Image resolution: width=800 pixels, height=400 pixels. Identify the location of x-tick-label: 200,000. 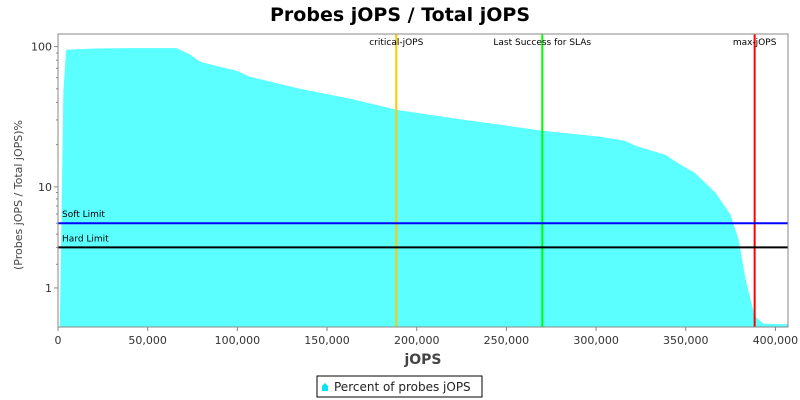
(417, 340).